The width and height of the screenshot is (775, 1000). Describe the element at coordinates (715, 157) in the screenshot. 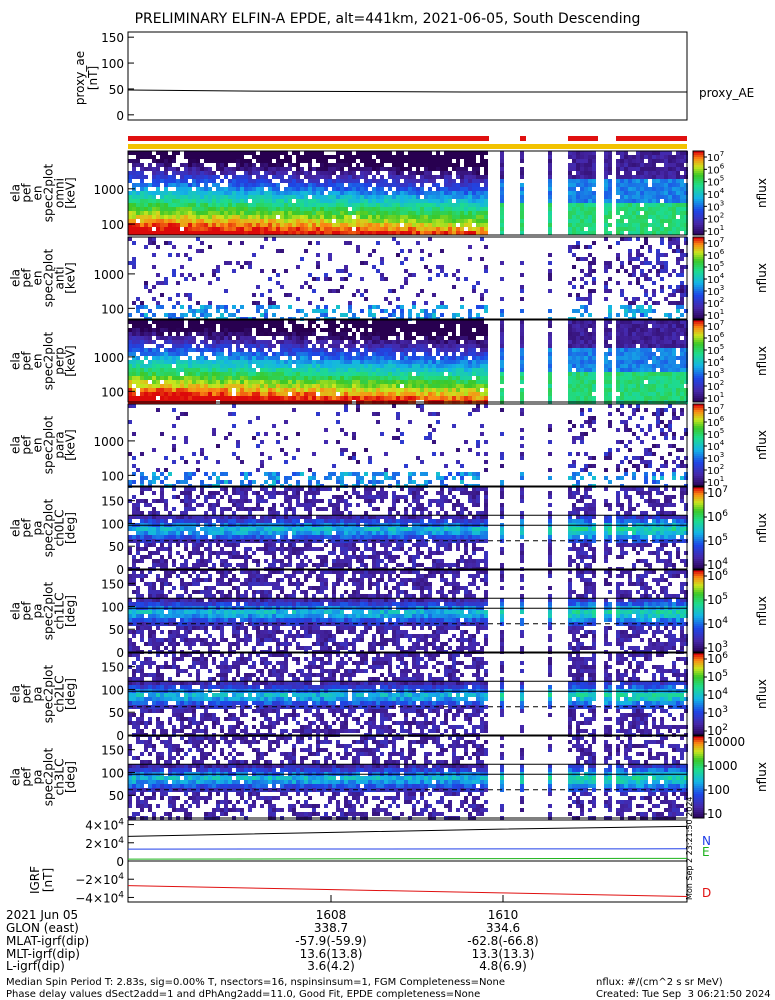

I see `colorbar-tick-label: 107` at that location.